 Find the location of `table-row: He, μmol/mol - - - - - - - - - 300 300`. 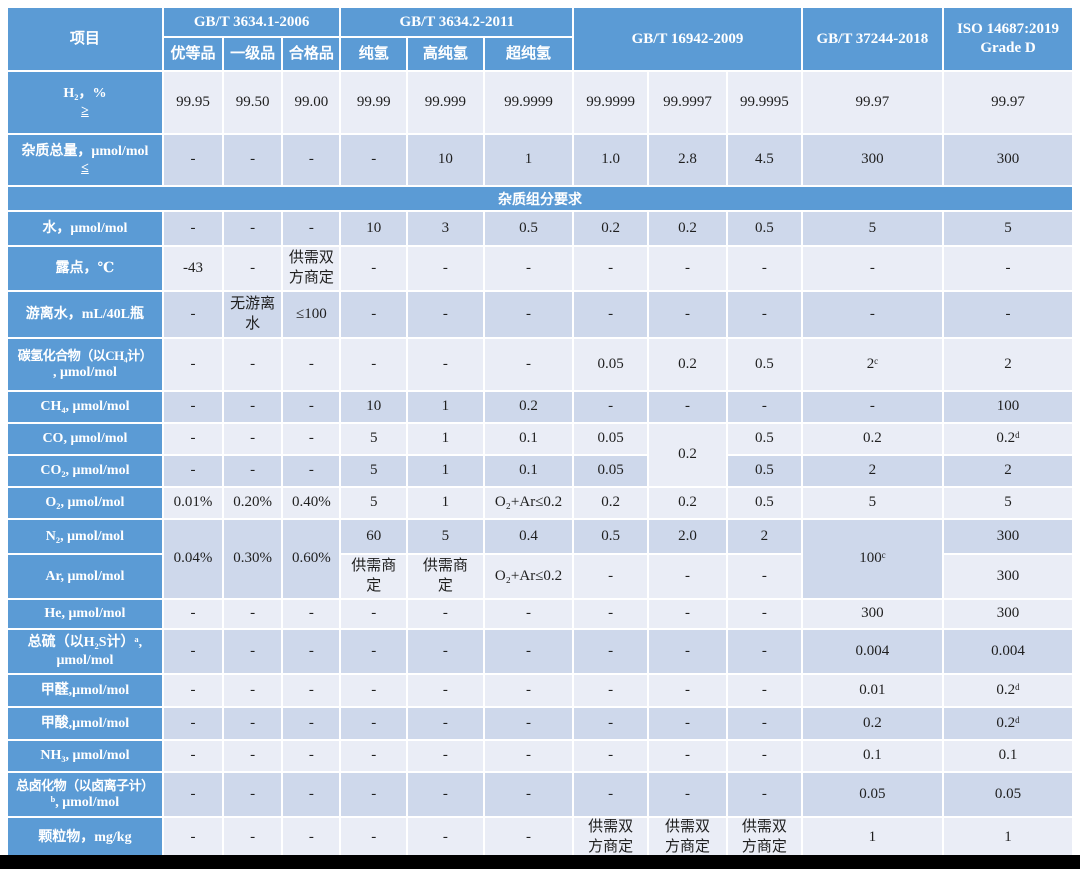

table-row: He, μmol/mol - - - - - - - - - 300 300 is located at coordinates (540, 614).